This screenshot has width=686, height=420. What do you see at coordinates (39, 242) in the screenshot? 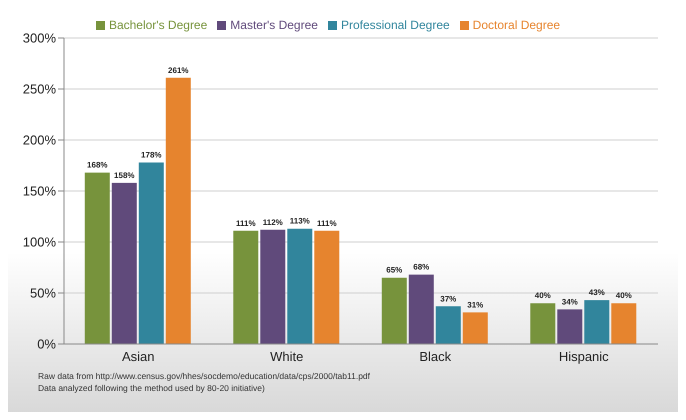
I see `y-tick-label: 100%` at bounding box center [39, 242].